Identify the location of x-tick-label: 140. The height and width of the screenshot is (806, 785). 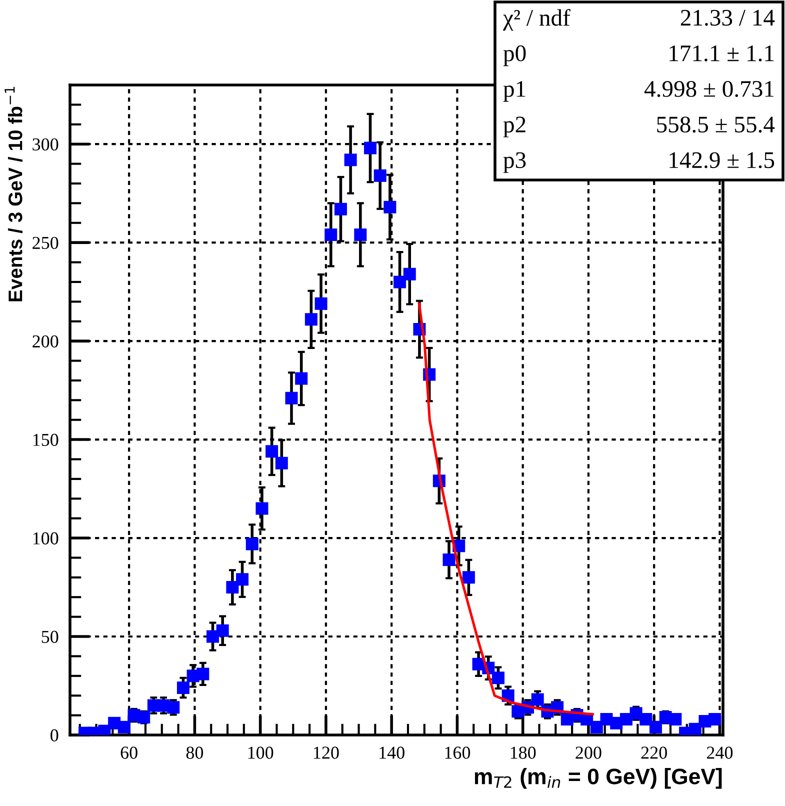
(392, 752).